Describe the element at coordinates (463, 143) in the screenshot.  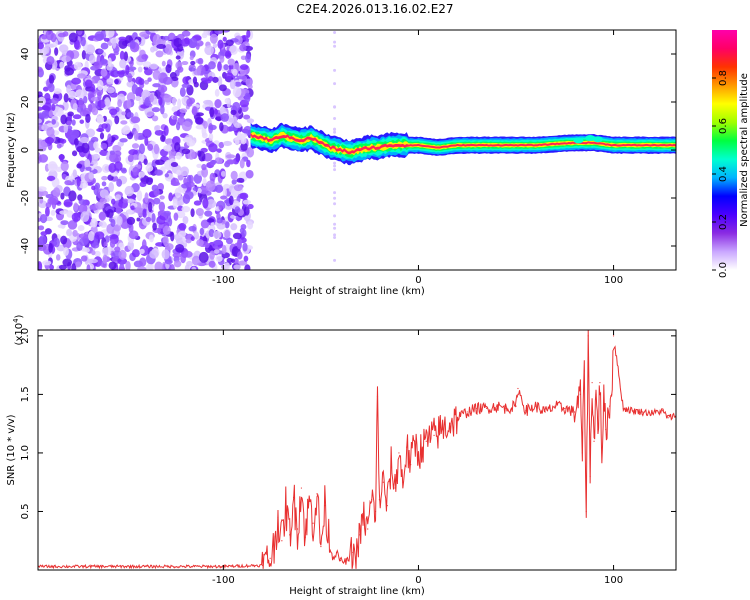
I see `ridge-band` at that location.